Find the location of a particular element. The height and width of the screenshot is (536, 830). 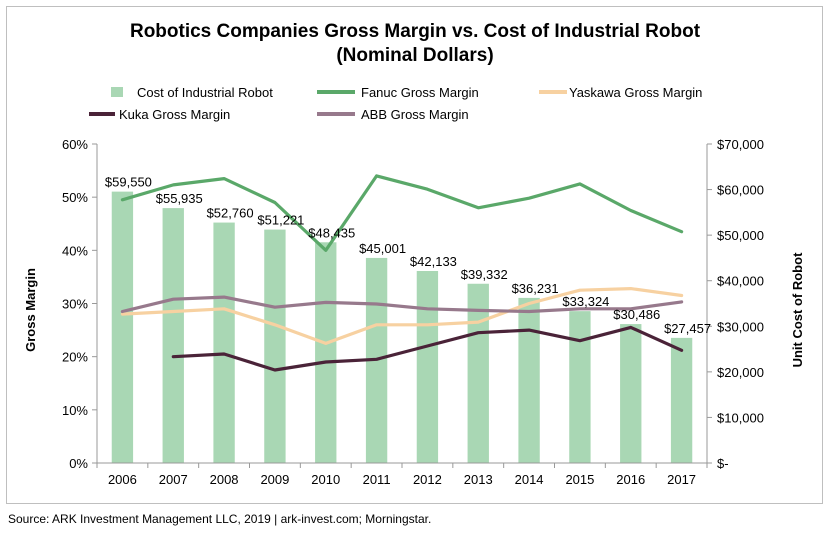

x-tick-label: 2013 is located at coordinates (478, 479).